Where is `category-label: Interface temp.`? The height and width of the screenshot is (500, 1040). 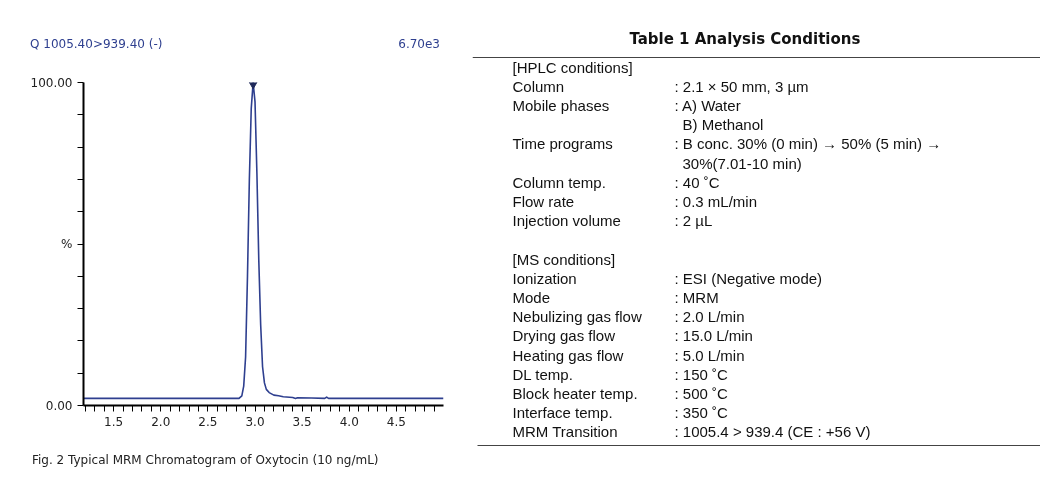
category-label: Interface temp. is located at coordinates (562, 413).